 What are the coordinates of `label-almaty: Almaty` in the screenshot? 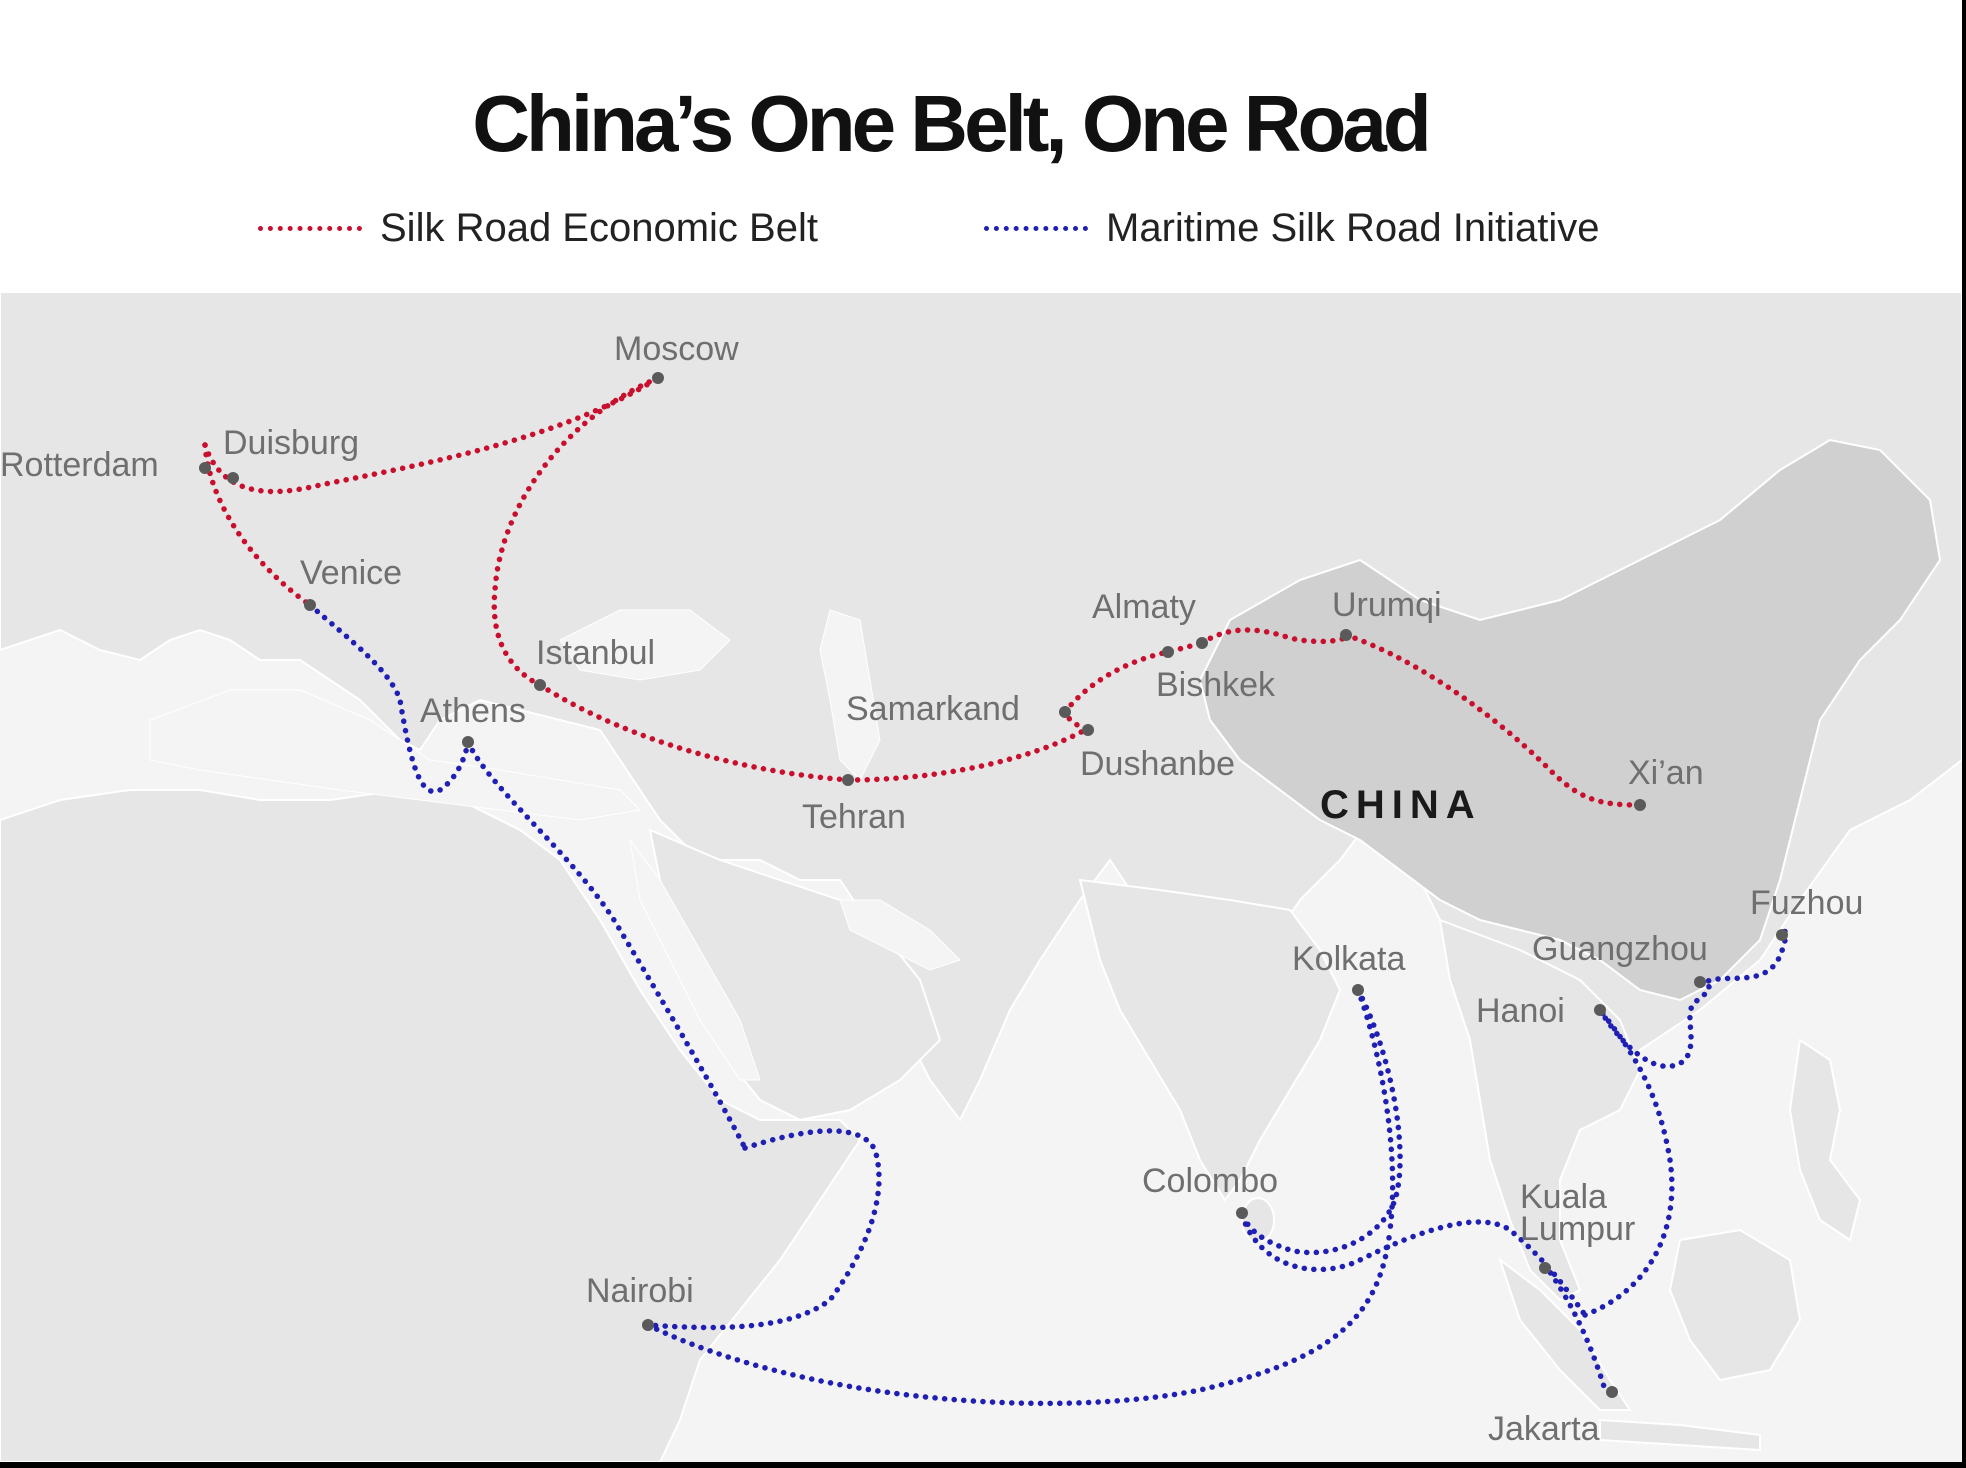 It's located at (1144, 607).